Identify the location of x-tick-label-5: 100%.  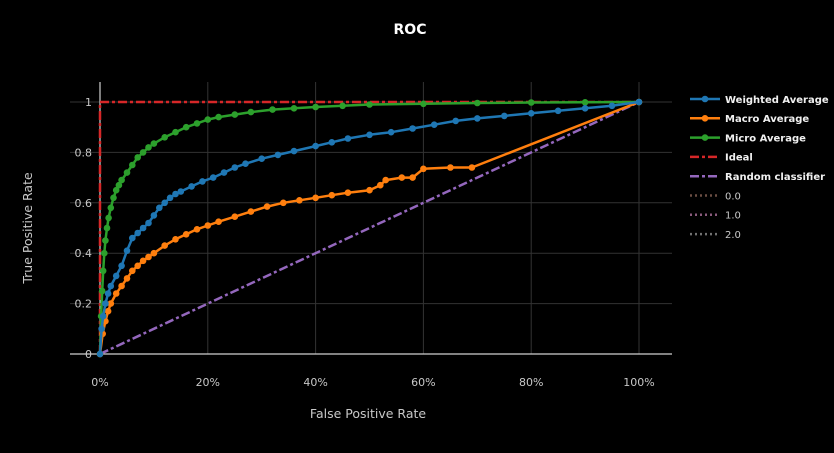
(638, 382).